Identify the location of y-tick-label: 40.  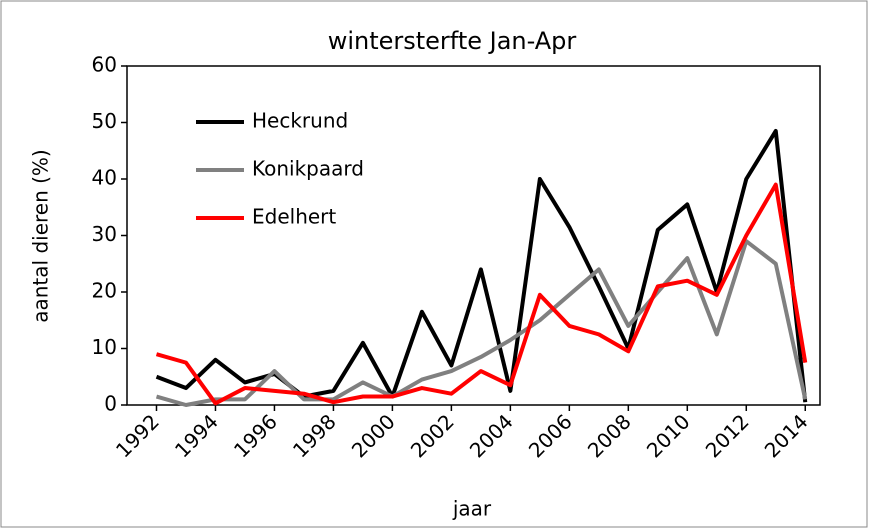
(104, 178).